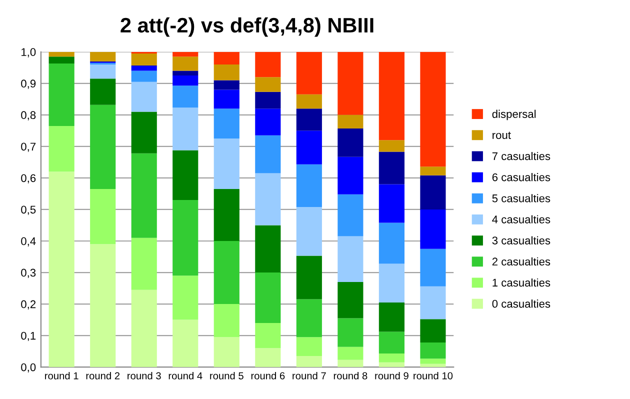  I want to click on y-tick-label: 1,0, so click(28, 53).